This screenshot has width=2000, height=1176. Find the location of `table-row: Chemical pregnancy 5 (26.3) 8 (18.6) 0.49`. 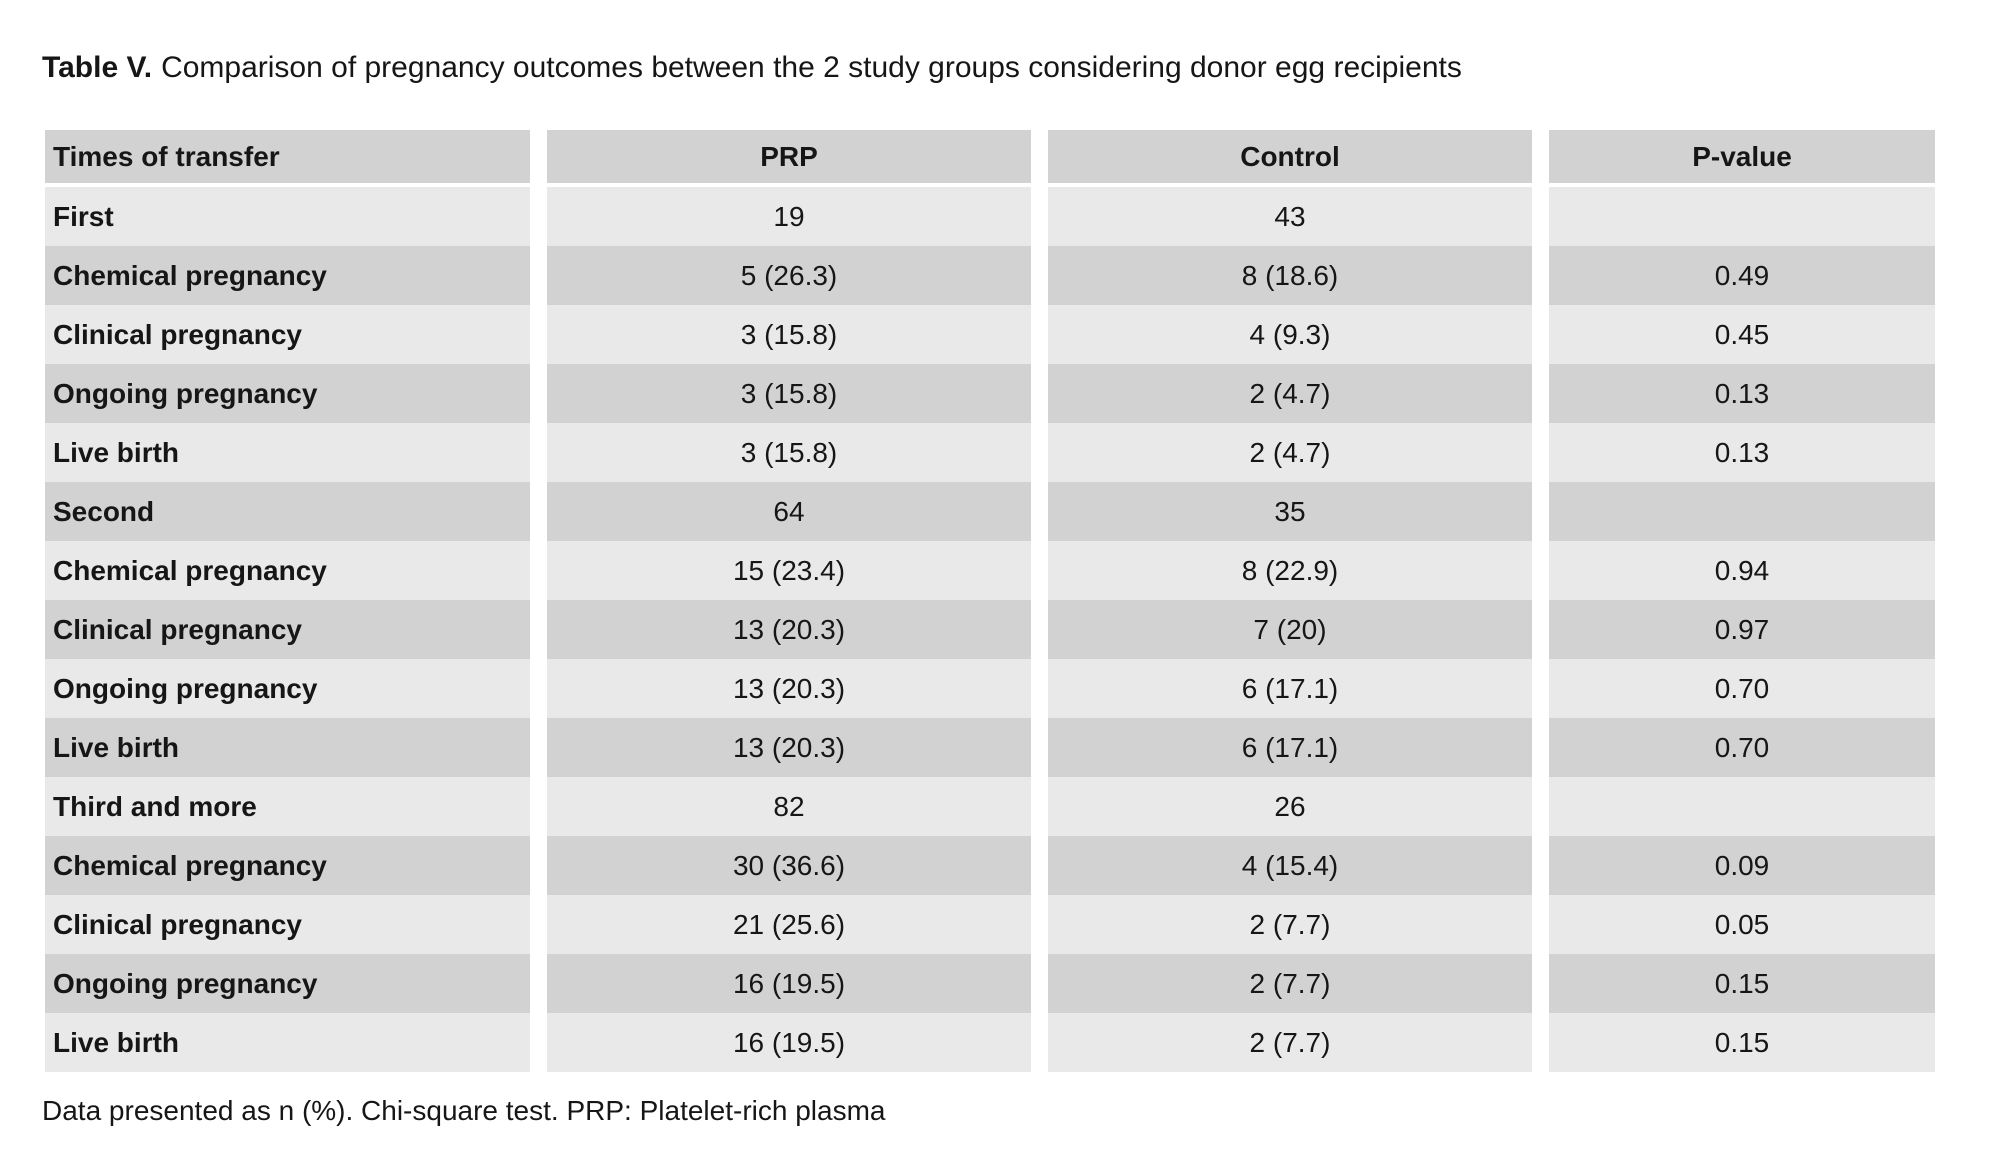

table-row: Chemical pregnancy 5 (26.3) 8 (18.6) 0.49 is located at coordinates (990, 275).